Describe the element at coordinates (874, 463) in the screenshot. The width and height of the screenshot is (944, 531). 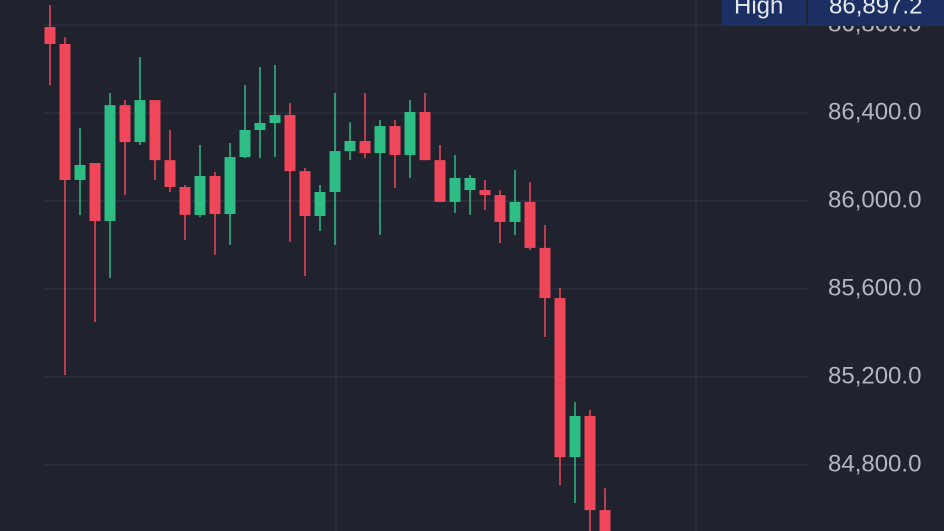
I see `y-tick-label: 84,800.0` at that location.